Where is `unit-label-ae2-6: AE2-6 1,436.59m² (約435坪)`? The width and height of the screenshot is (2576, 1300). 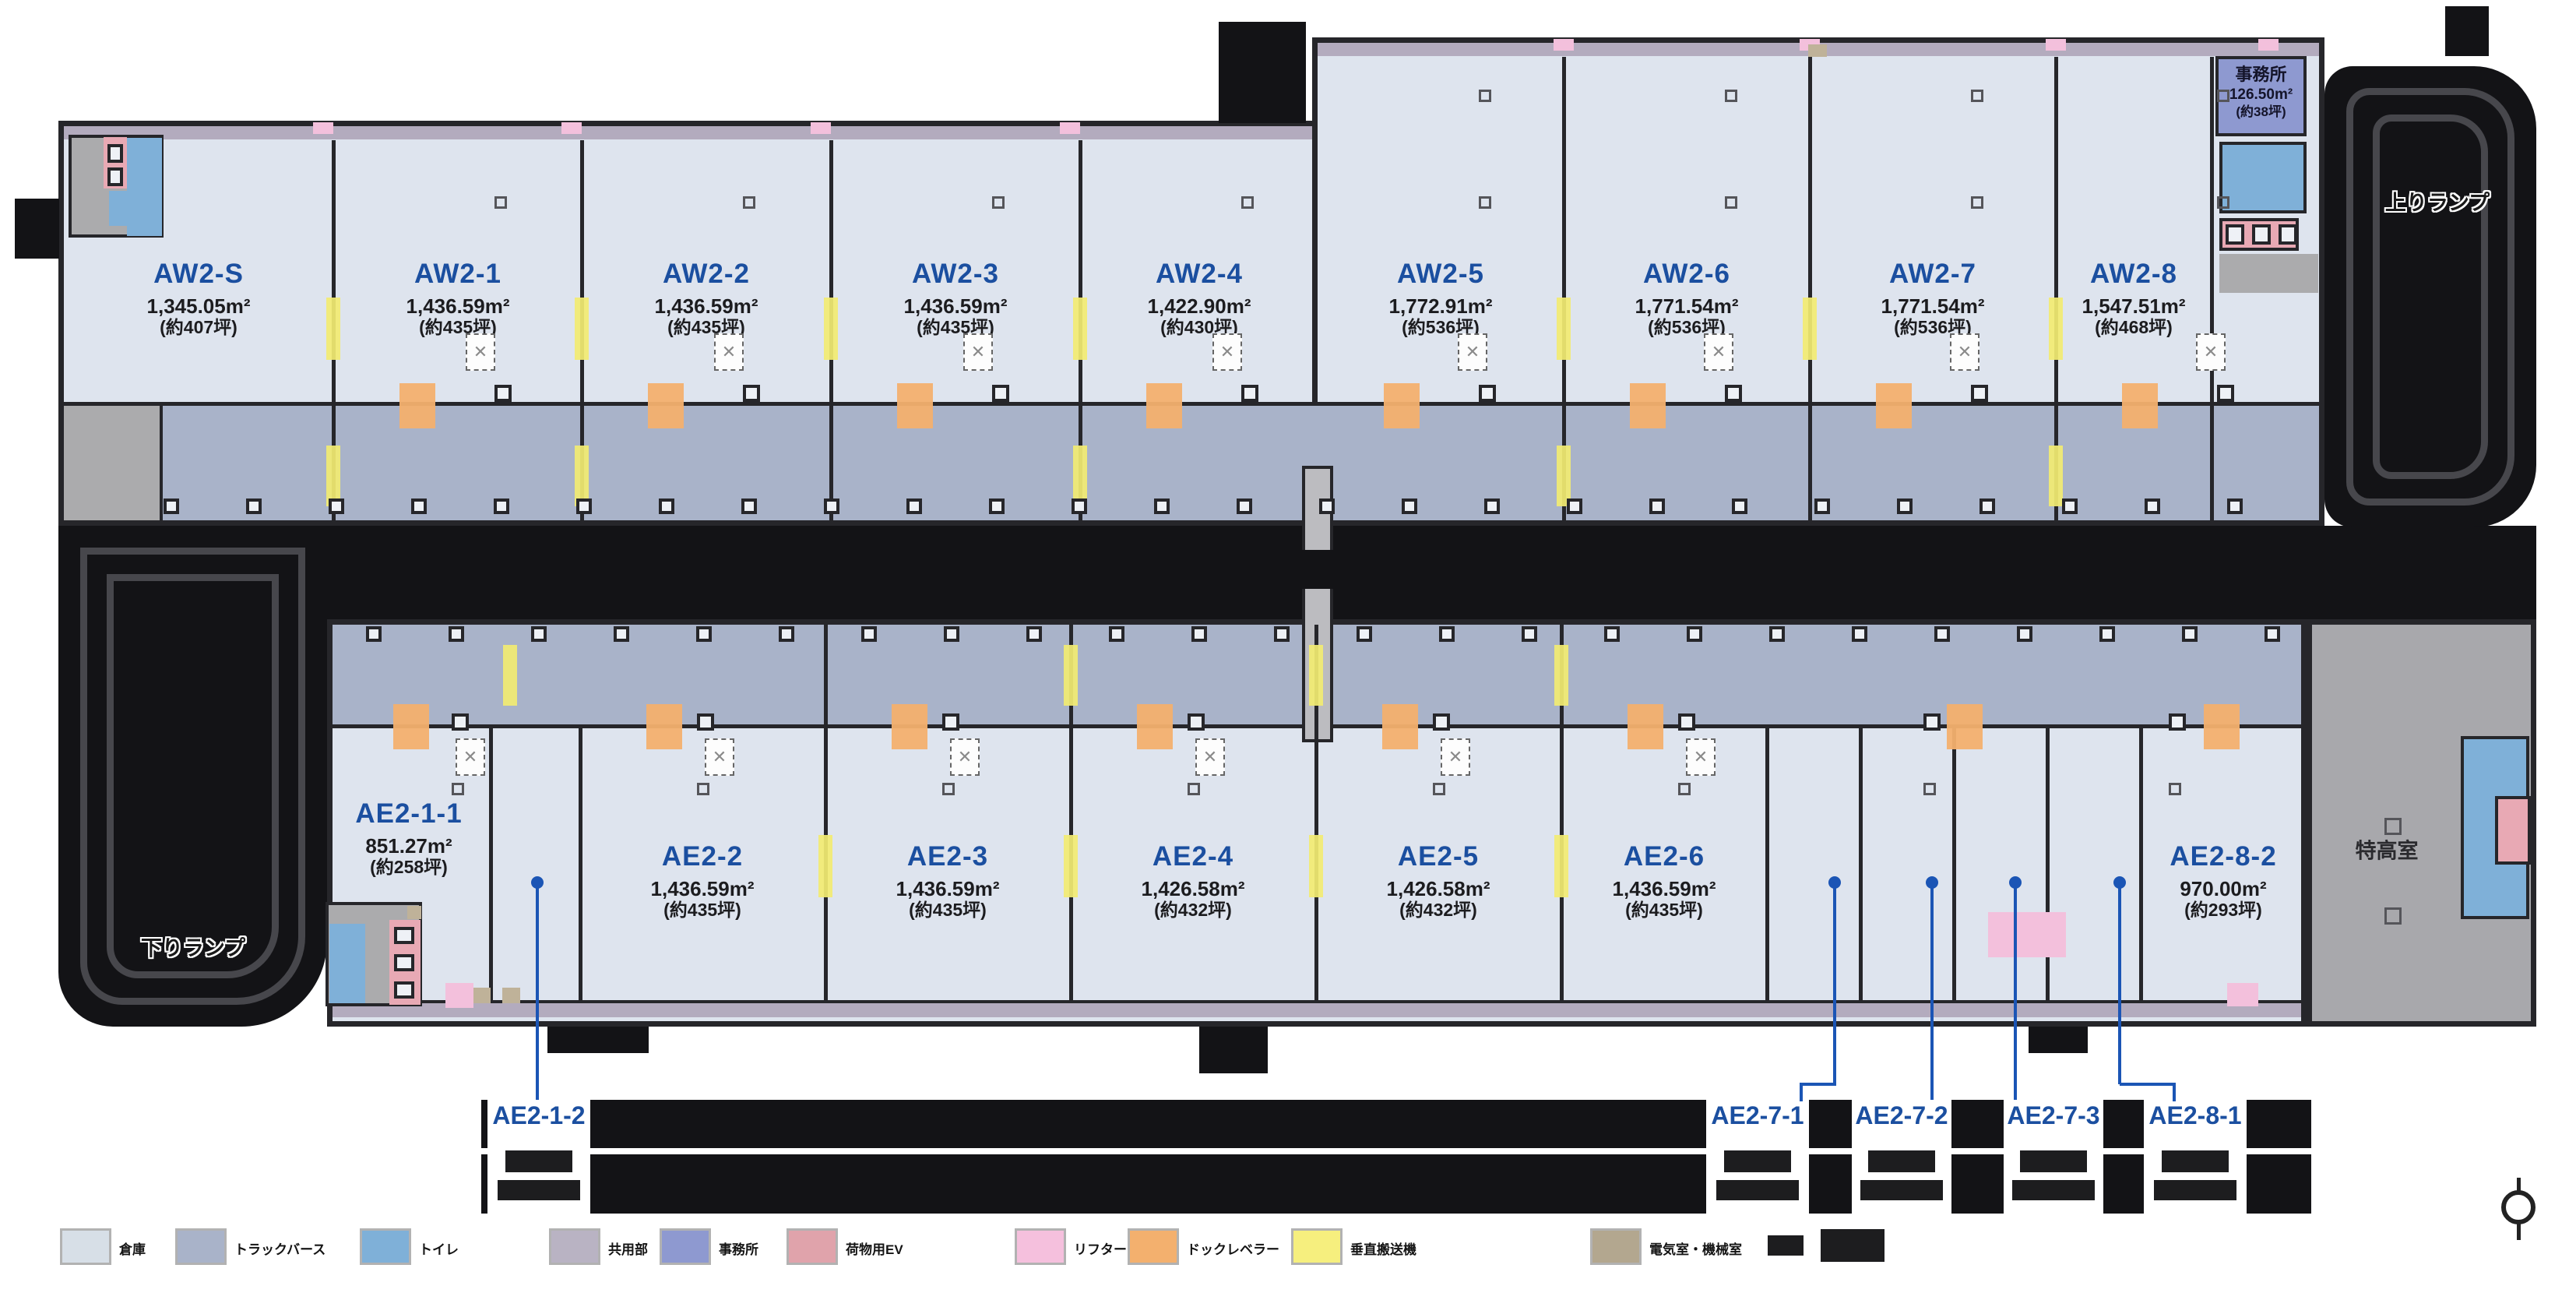 unit-label-ae2-6: AE2-6 1,436.59m² (約435坪) is located at coordinates (1664, 881).